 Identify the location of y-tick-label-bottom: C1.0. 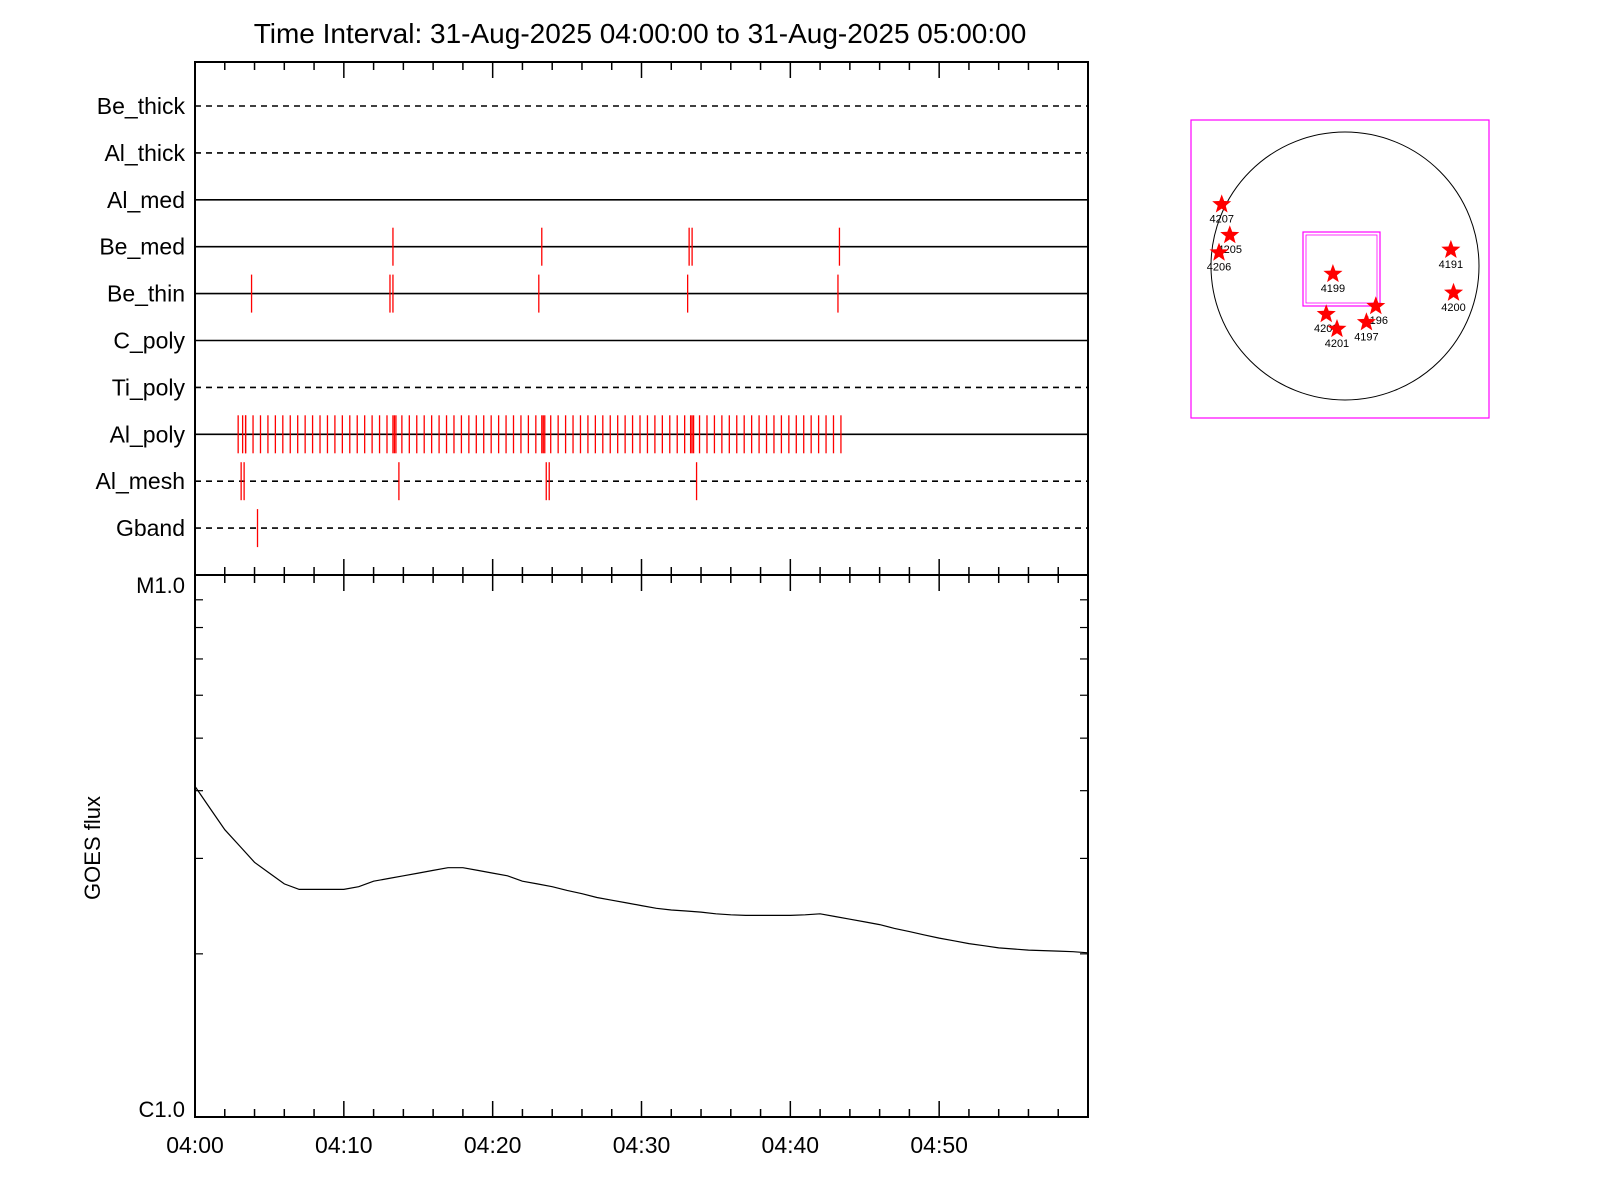
(162, 1109).